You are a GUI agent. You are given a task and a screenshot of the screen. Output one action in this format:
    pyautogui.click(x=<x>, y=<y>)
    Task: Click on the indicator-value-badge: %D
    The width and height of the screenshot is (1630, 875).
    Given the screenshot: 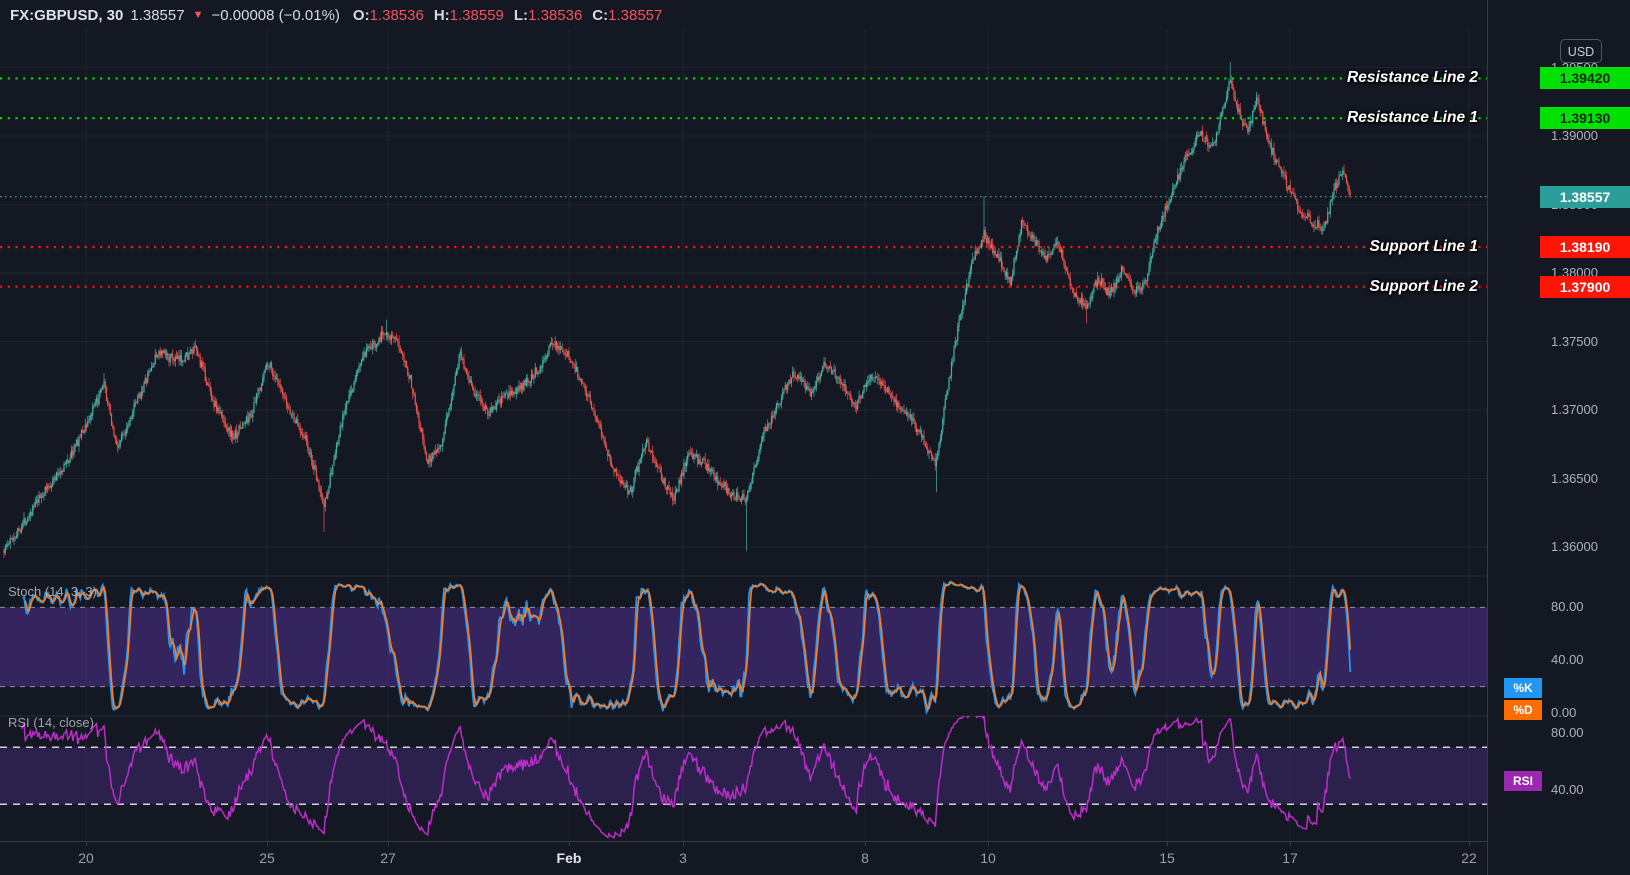 What is the action you would take?
    pyautogui.click(x=1523, y=710)
    